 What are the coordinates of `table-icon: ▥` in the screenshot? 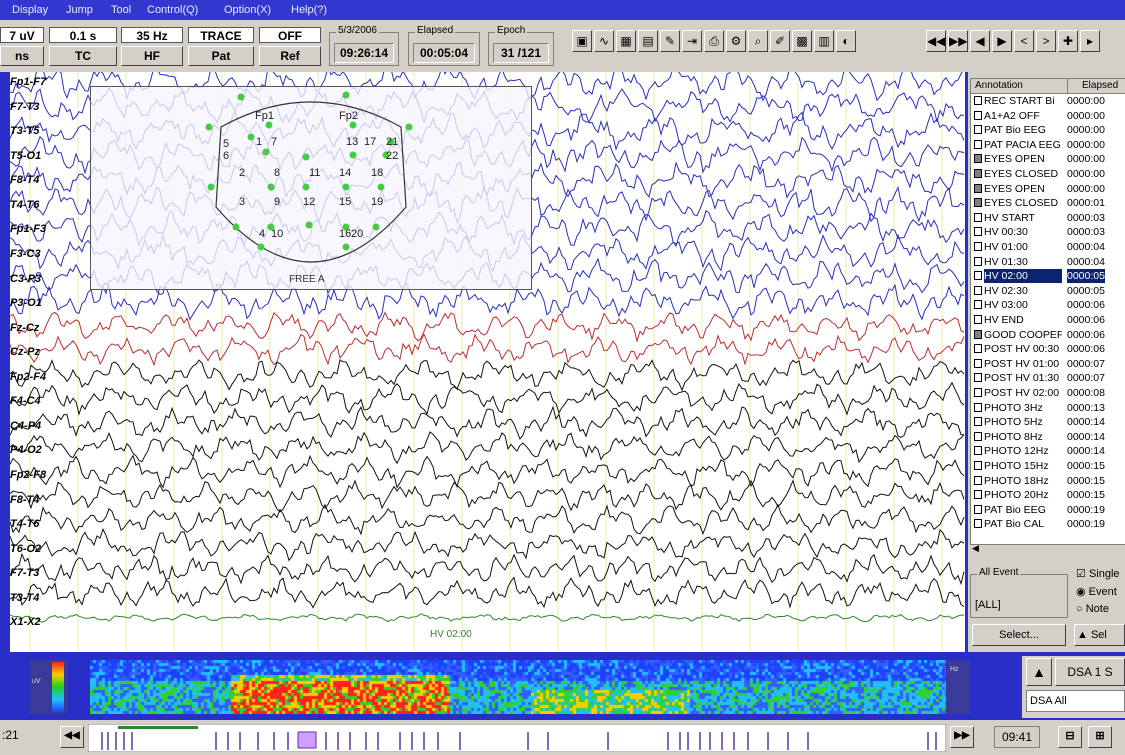 It's located at (824, 41).